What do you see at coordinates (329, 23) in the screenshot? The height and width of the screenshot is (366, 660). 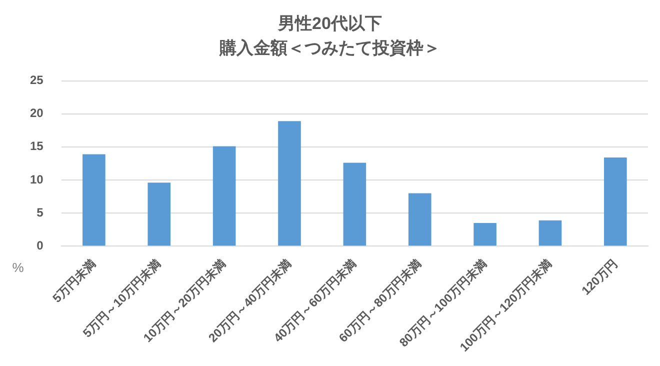 I see `chart-title: 男性20代以下` at bounding box center [329, 23].